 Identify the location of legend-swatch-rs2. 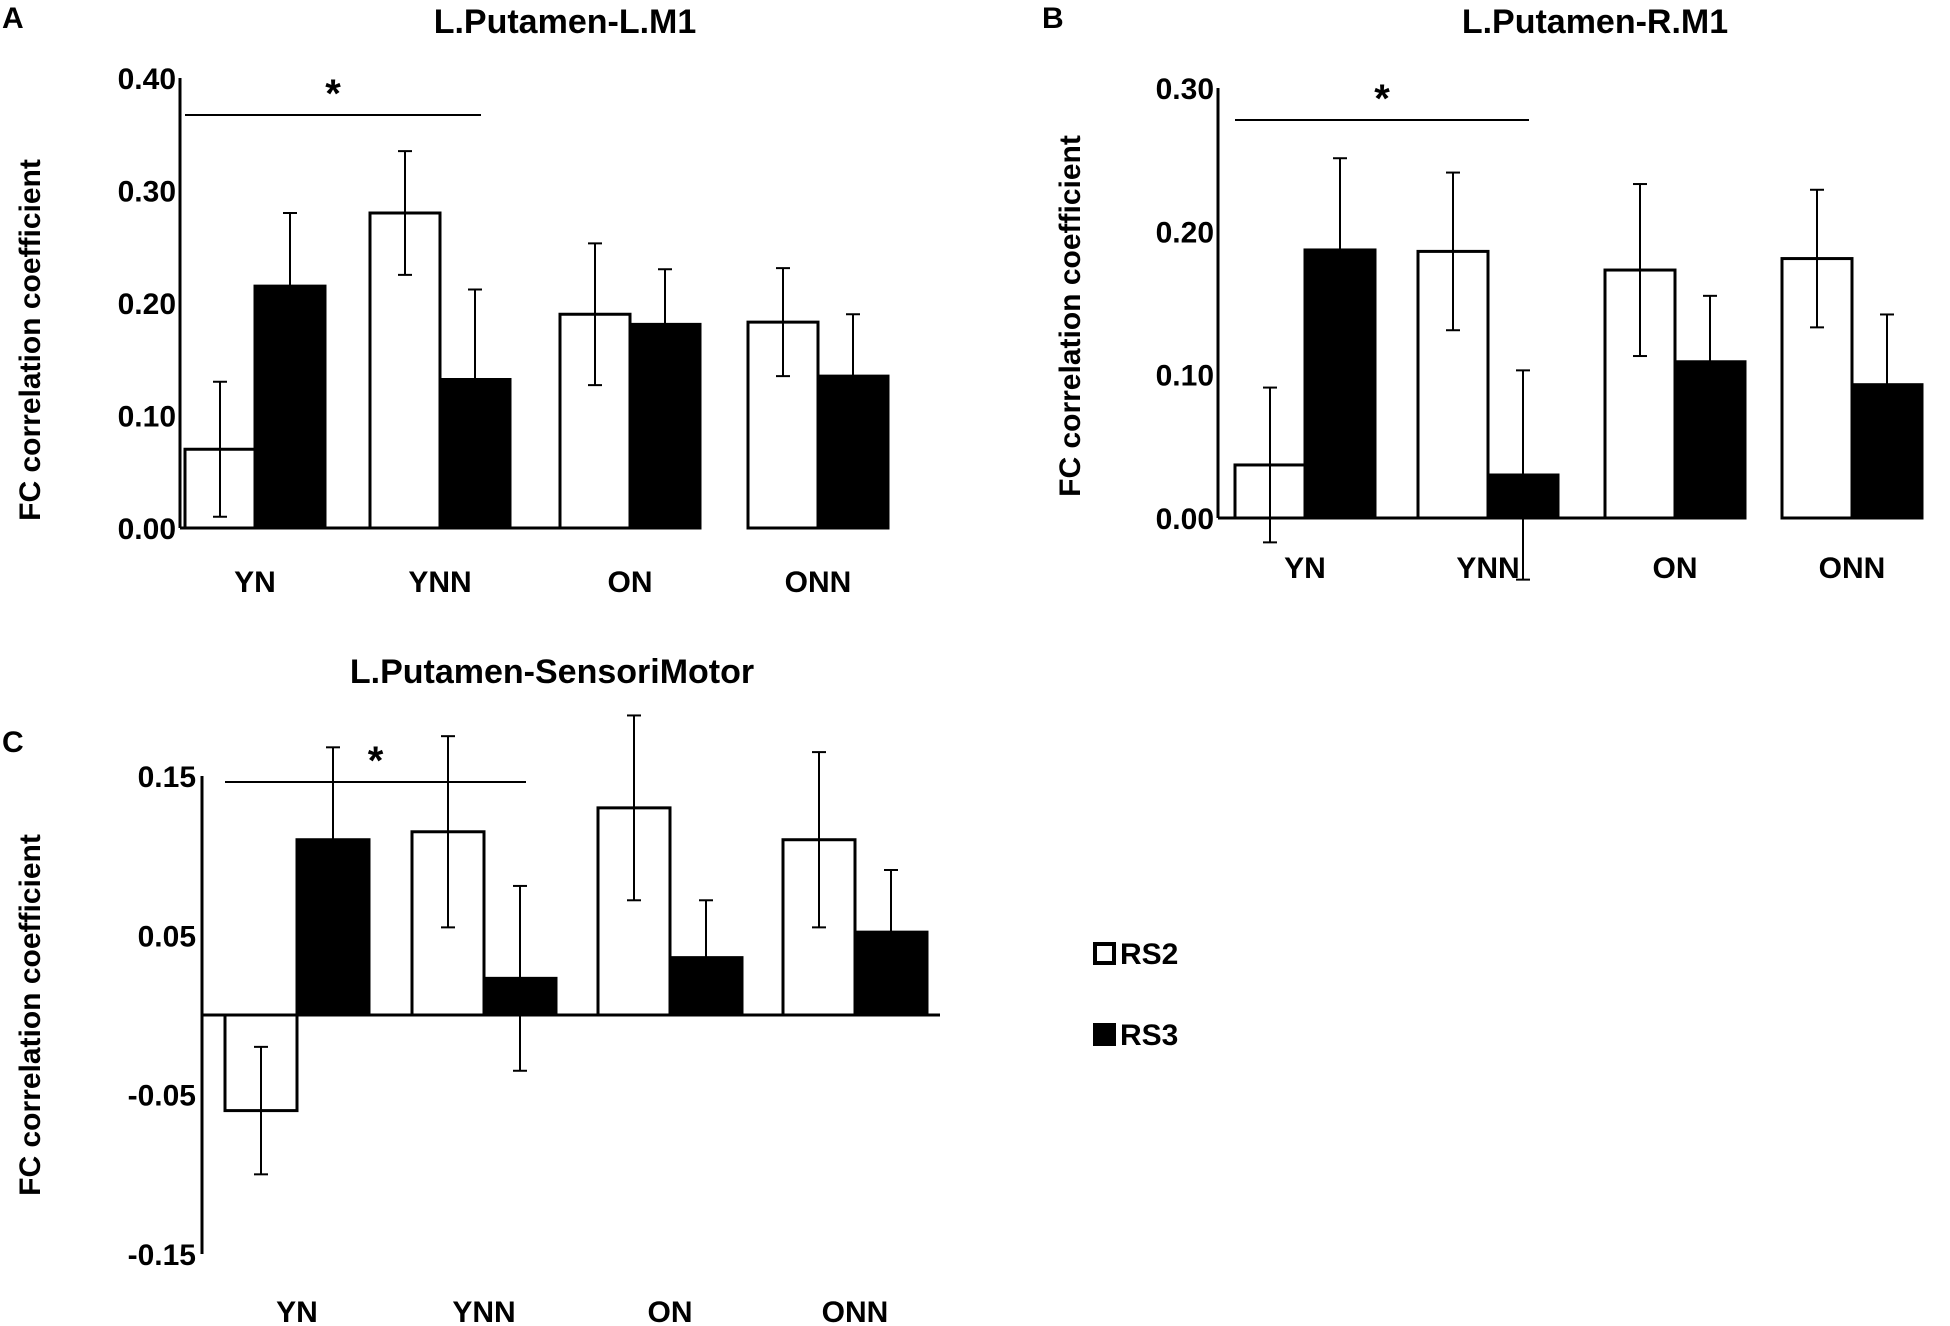
(1104, 953).